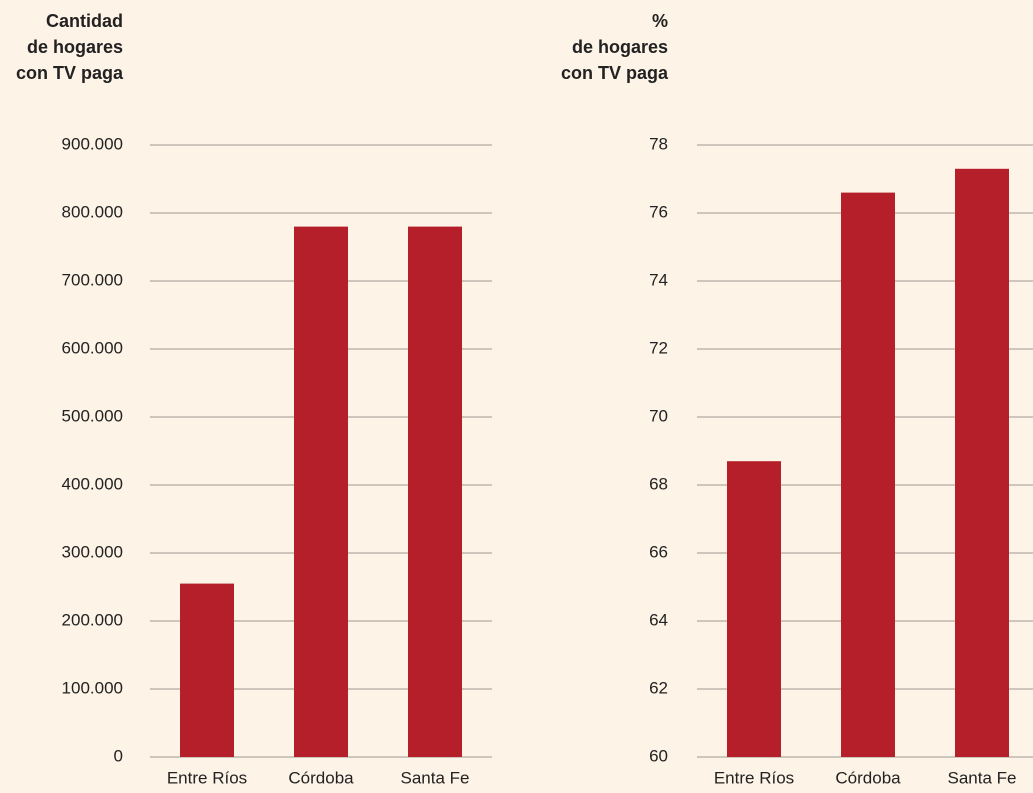  What do you see at coordinates (118, 755) in the screenshot?
I see `y-tick-label: 0` at bounding box center [118, 755].